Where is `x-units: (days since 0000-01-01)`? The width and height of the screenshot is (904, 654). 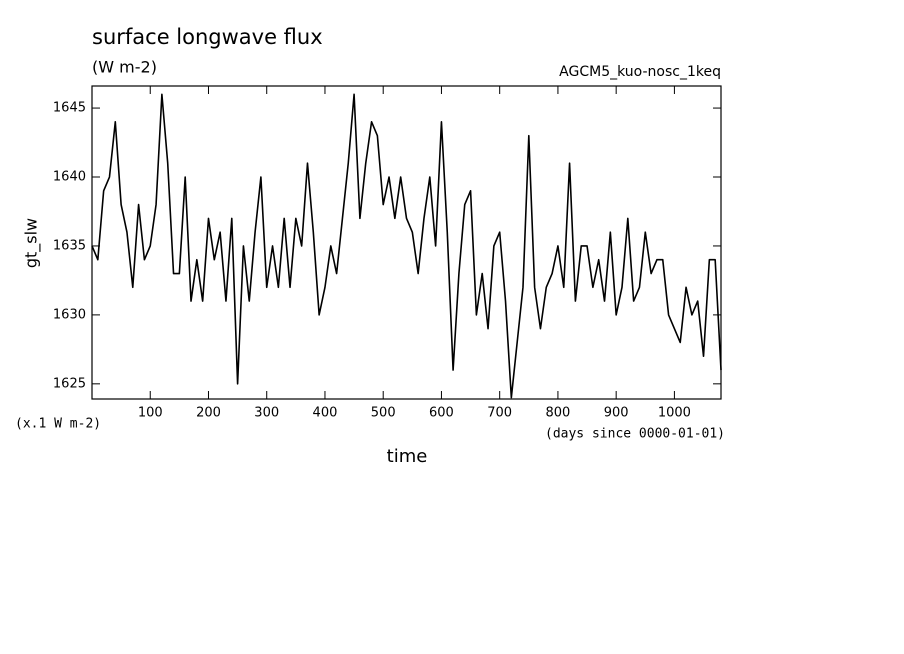
x-units: (days since 0000-01-01) is located at coordinates (635, 434).